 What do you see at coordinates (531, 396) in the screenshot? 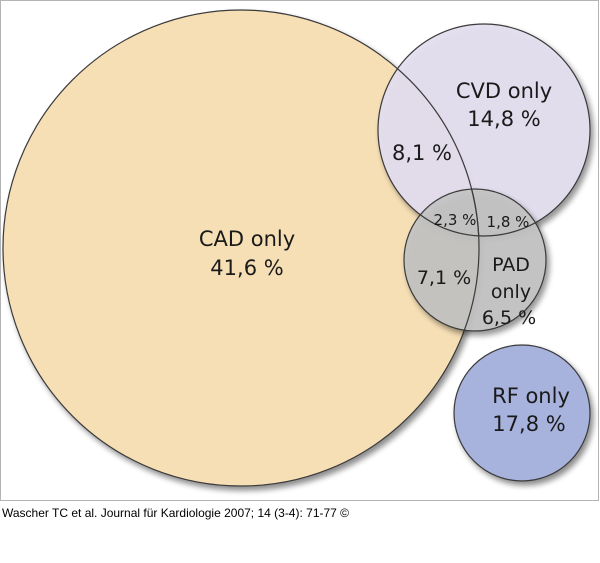
I see `rf-only-label: RF only` at bounding box center [531, 396].